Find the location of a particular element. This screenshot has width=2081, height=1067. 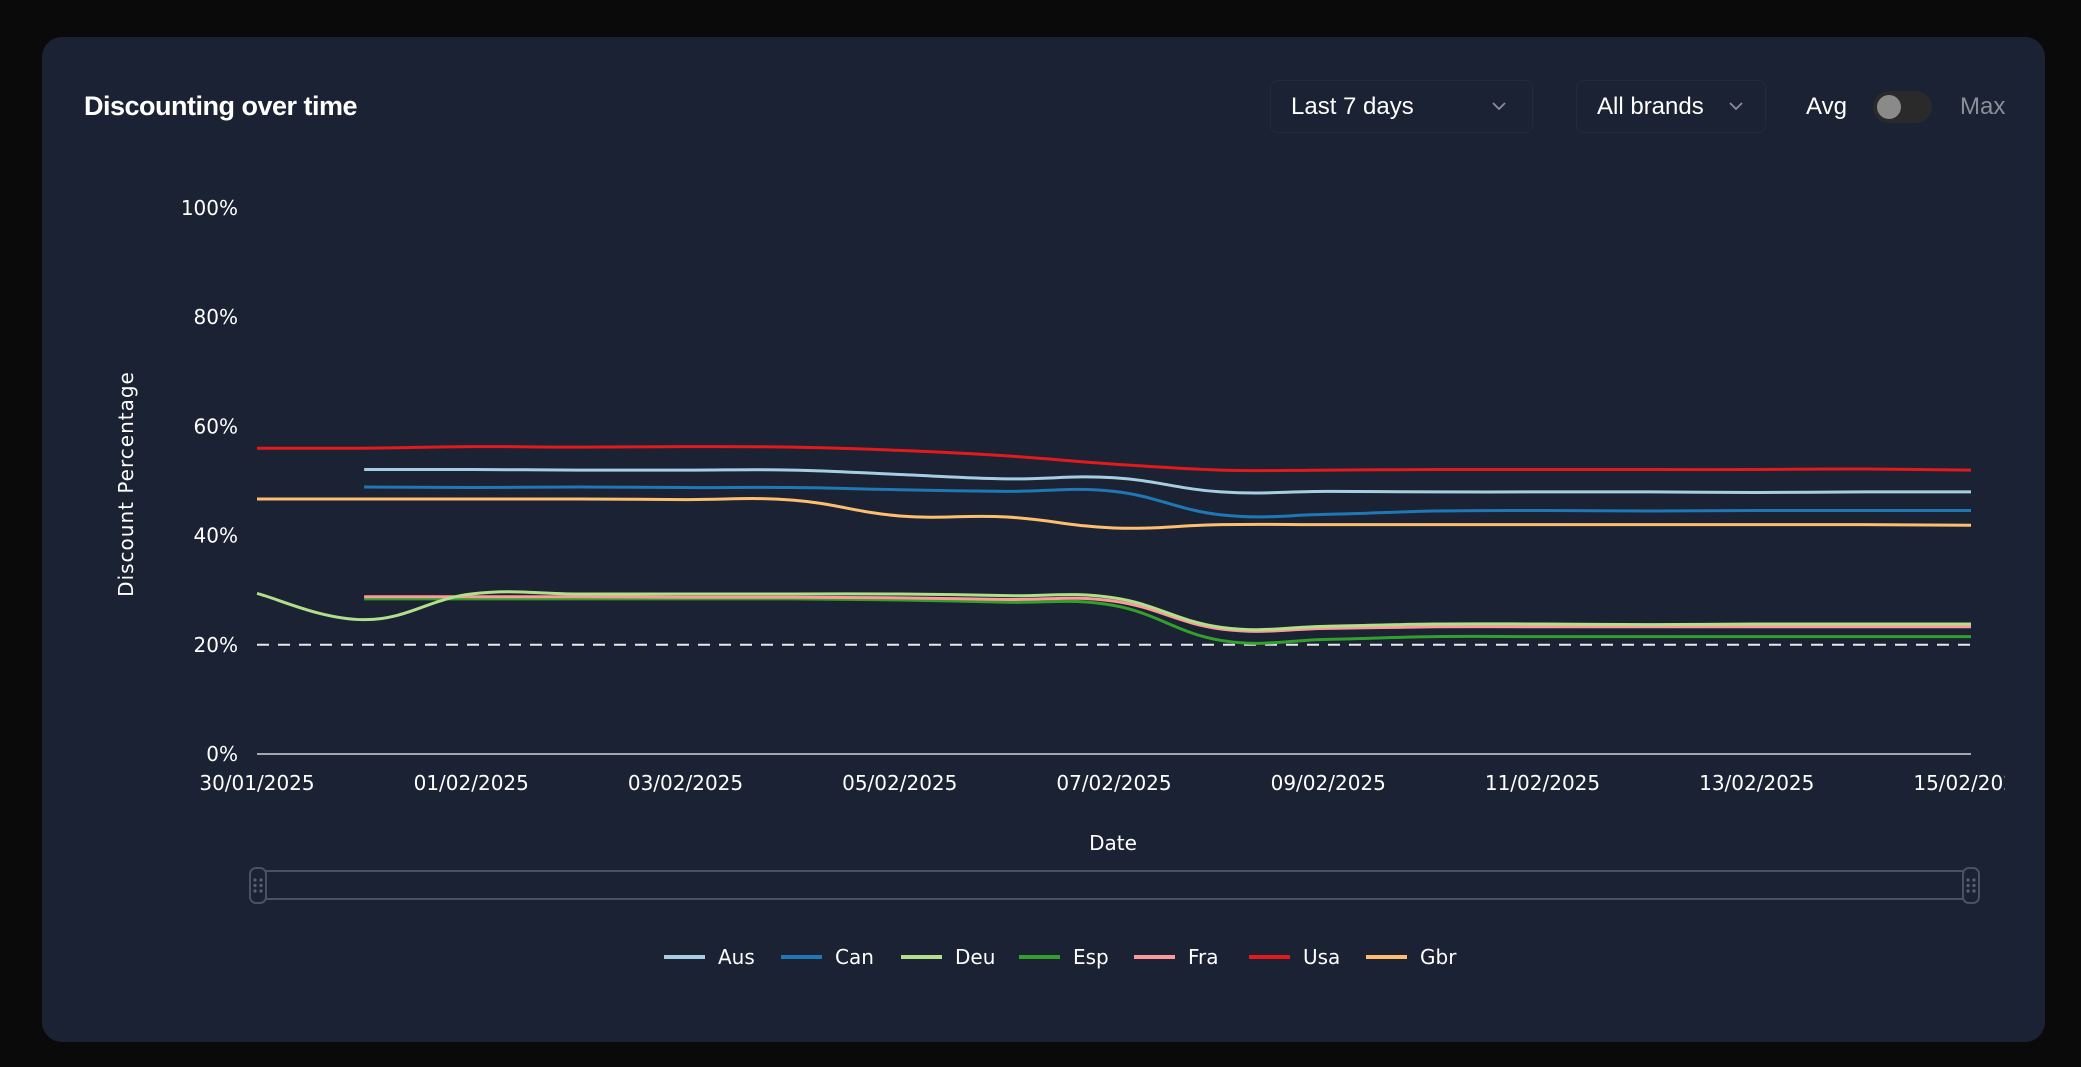

card-title: Discounting over time is located at coordinates (221, 106).